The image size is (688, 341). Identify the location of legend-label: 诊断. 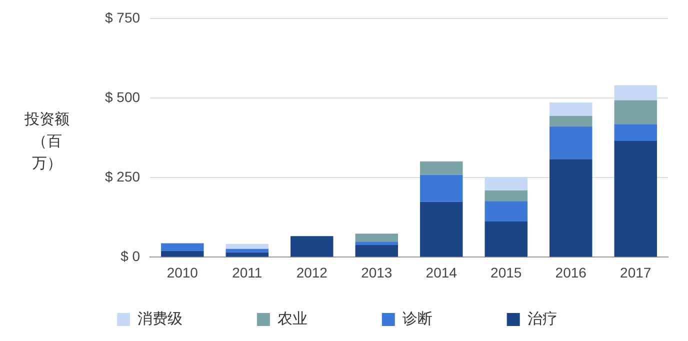
(443, 318).